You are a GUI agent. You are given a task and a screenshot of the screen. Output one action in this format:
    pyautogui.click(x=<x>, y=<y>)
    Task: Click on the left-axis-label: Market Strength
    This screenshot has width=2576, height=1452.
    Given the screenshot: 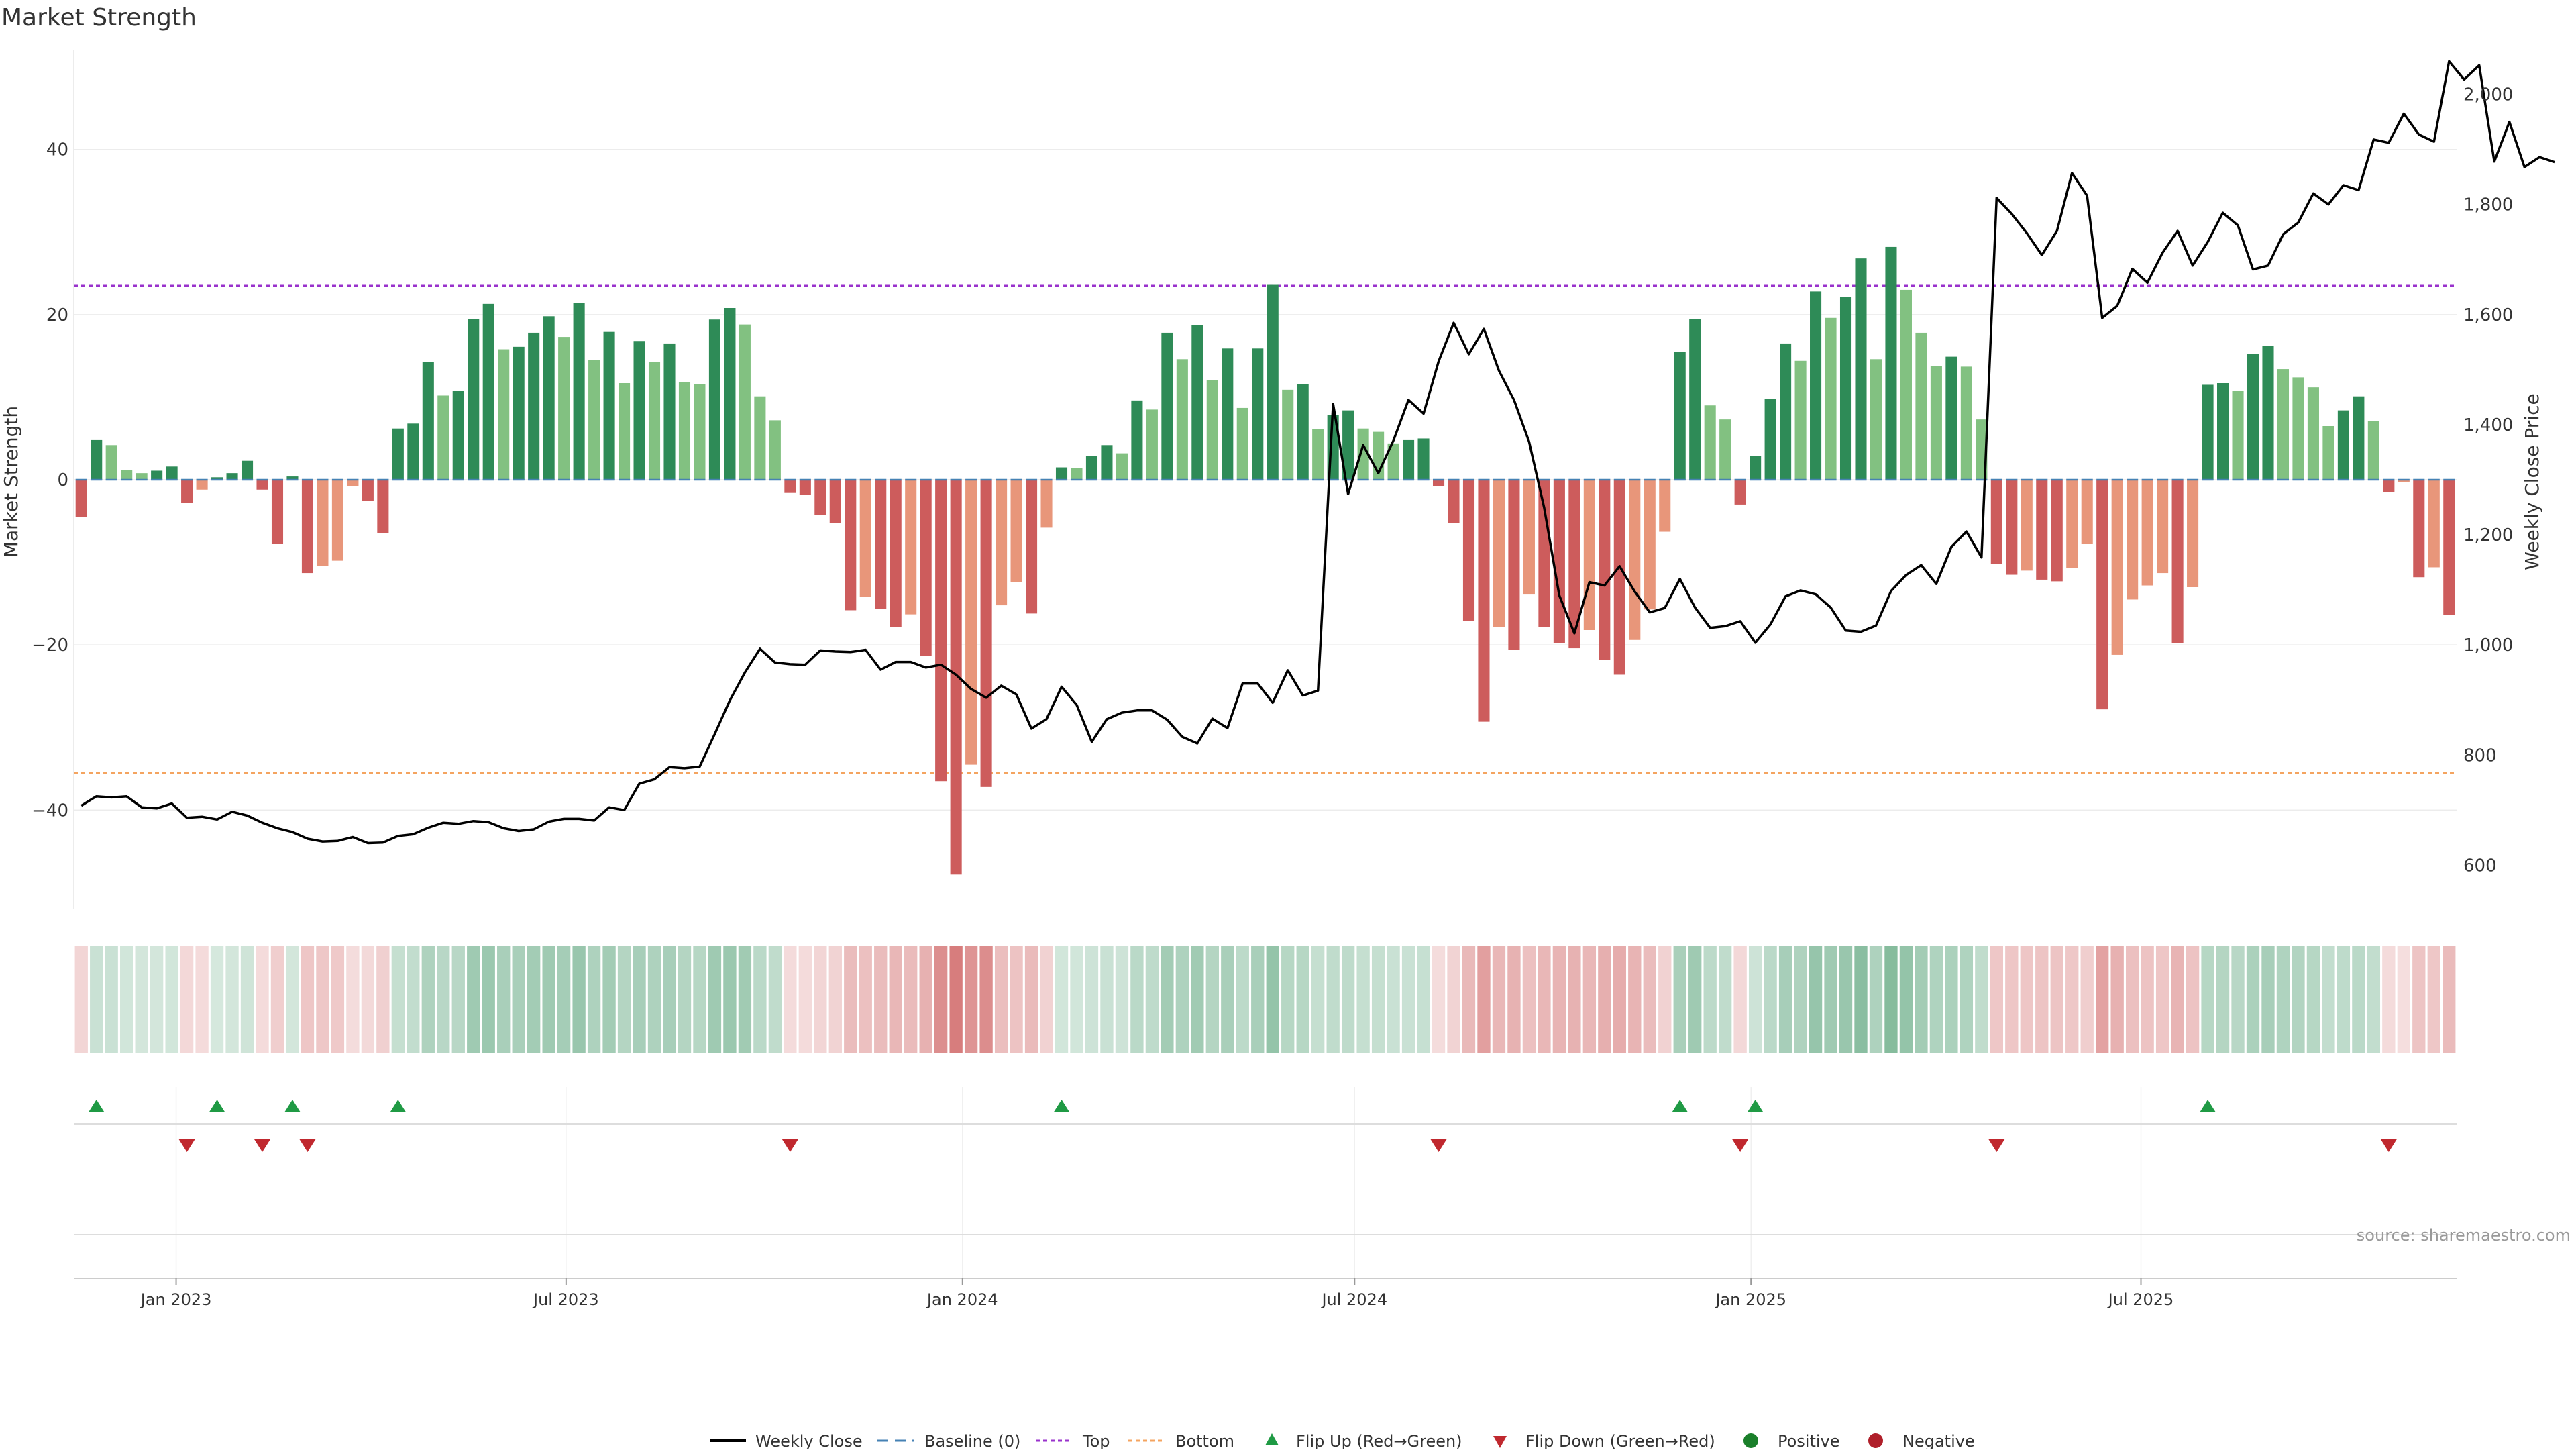 What is the action you would take?
    pyautogui.click(x=11, y=482)
    